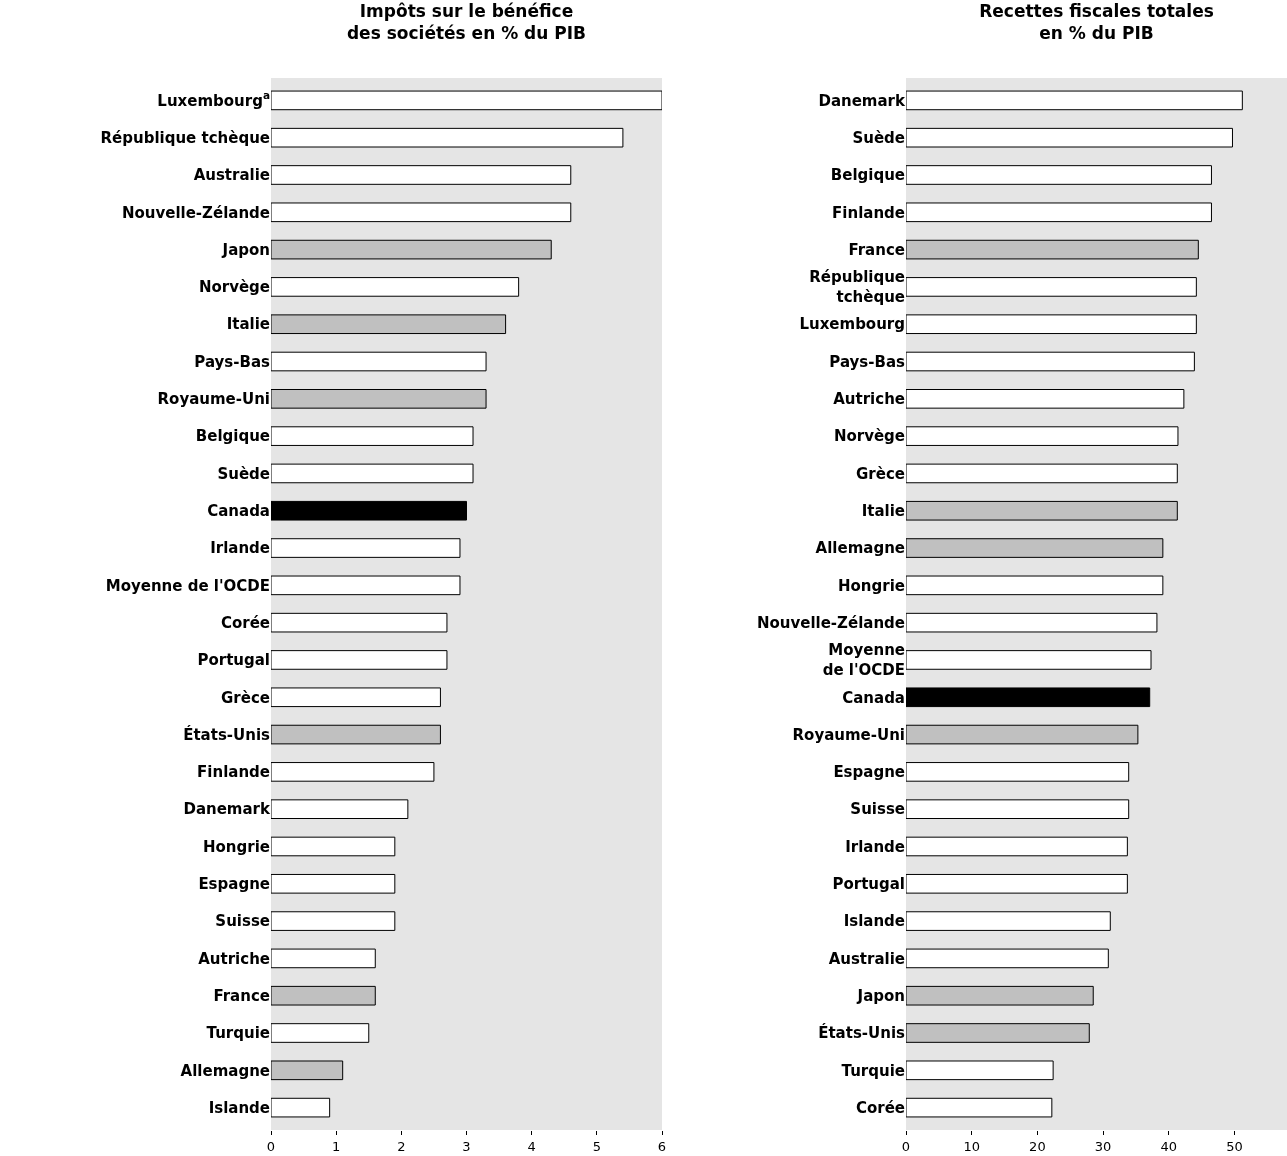 This screenshot has width=1287, height=1156. Describe the element at coordinates (466, 1146) in the screenshot. I see `x-tick-label: 3` at that location.